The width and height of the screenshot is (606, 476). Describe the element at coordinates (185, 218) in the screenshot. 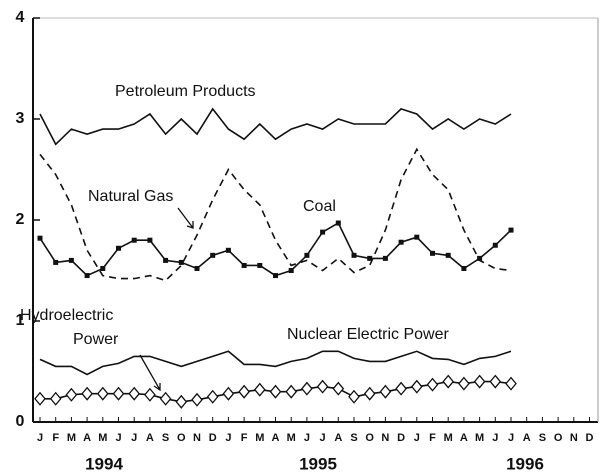

I see `natural-gas-arrow` at that location.